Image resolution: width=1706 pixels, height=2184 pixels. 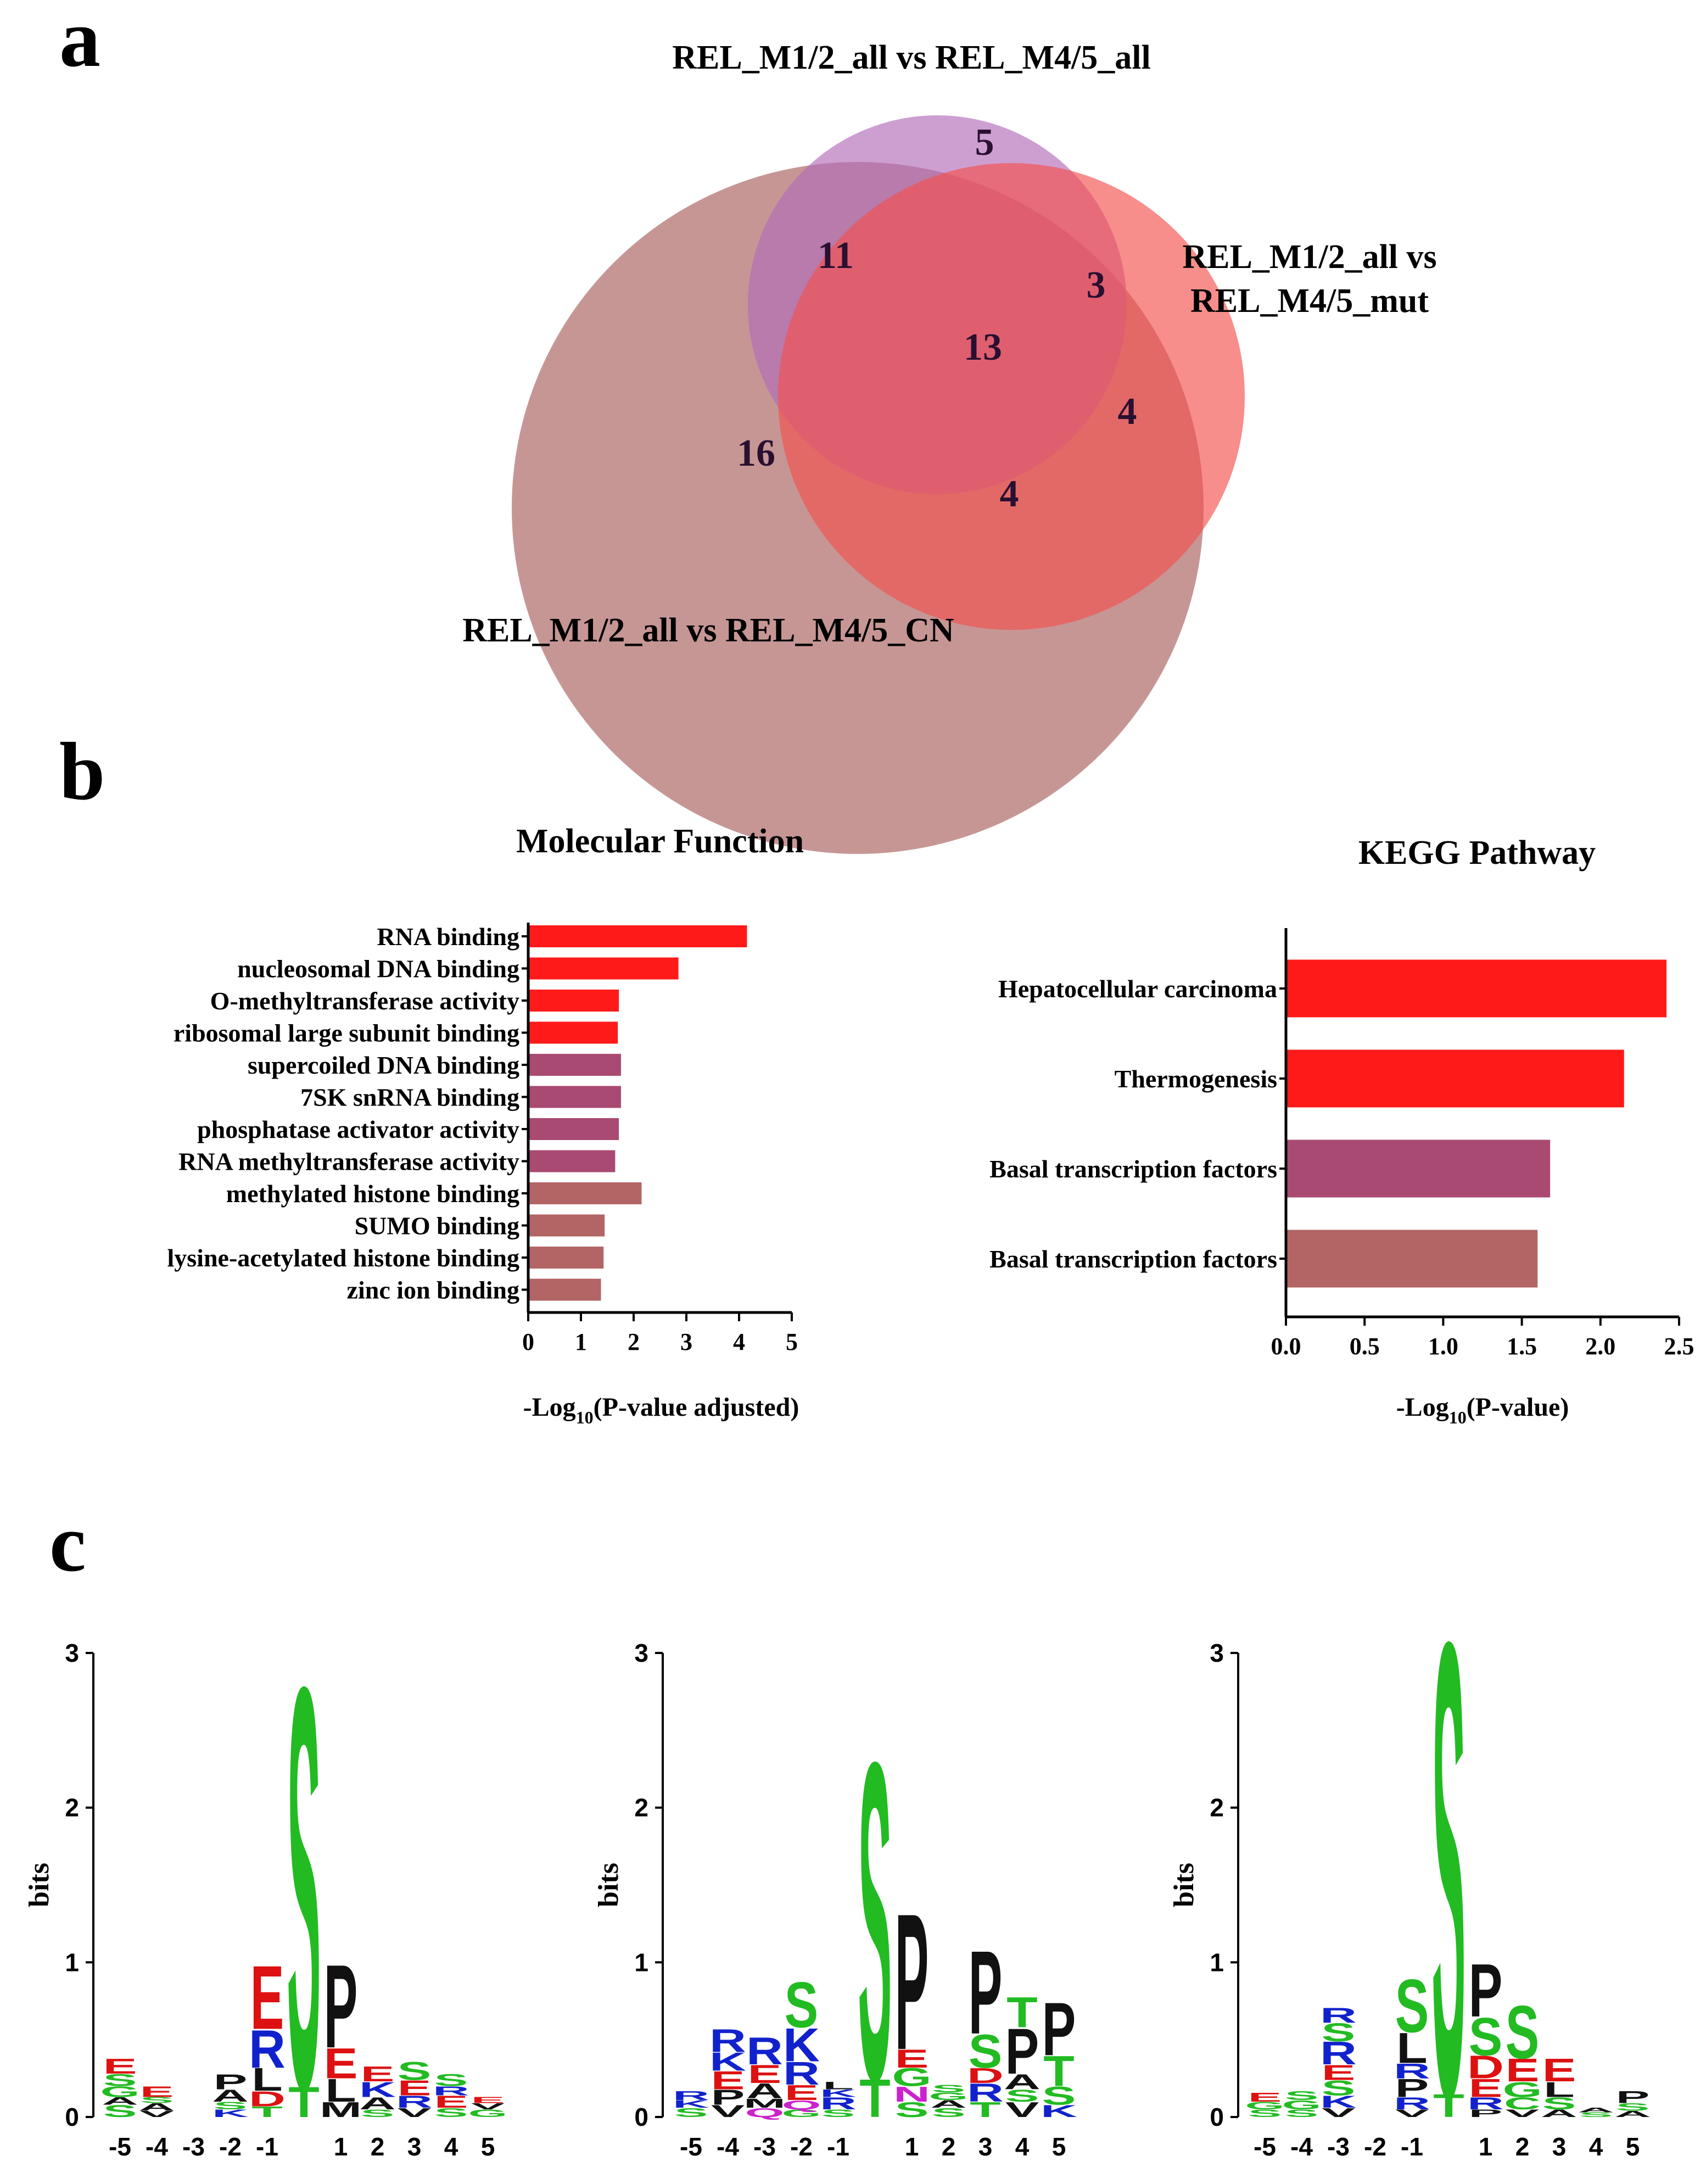 I want to click on logo-y-label: bits, so click(x=609, y=1885).